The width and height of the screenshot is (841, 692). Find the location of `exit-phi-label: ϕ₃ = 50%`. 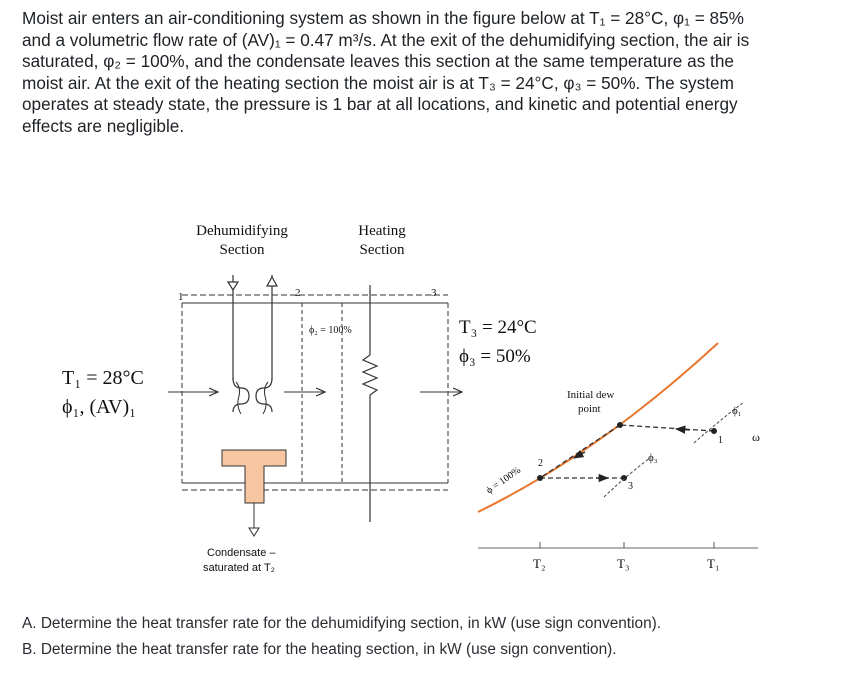

exit-phi-label: ϕ₃ = 50% is located at coordinates (495, 356).